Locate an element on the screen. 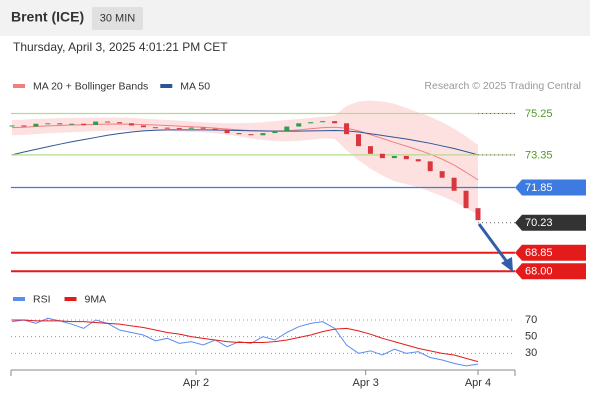  legend-label: 9MA is located at coordinates (96, 299).